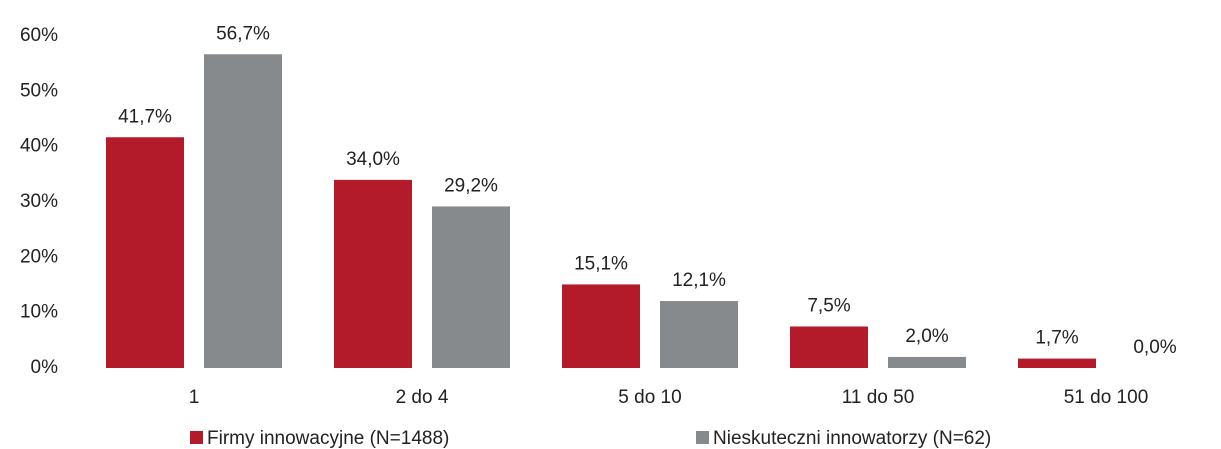  What do you see at coordinates (145, 116) in the screenshot?
I see `value-label: 41,7%` at bounding box center [145, 116].